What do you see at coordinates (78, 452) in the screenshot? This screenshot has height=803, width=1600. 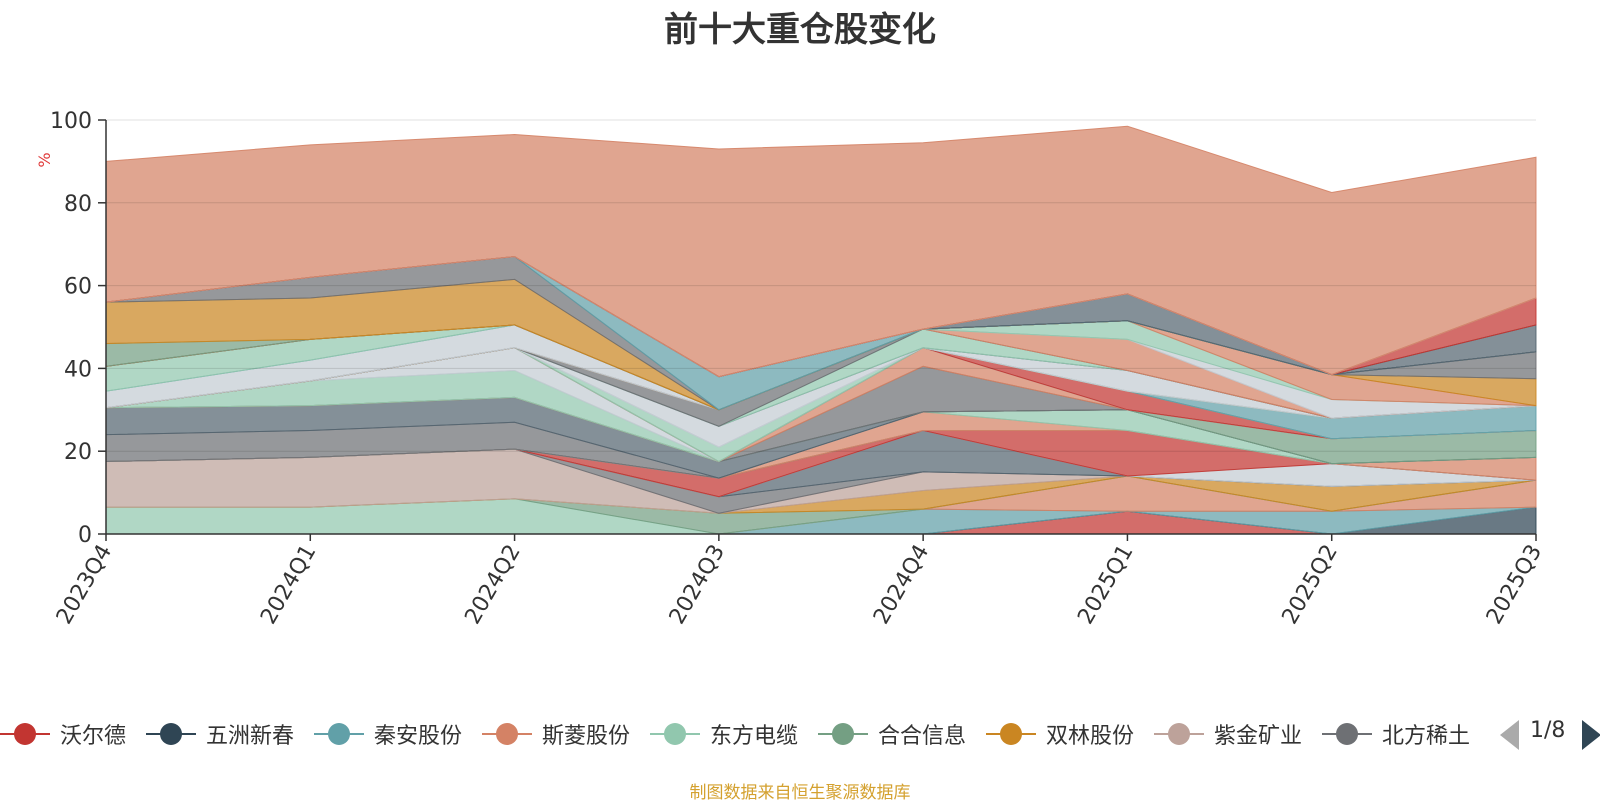 I see `y-tick-label-1: 20` at bounding box center [78, 452].